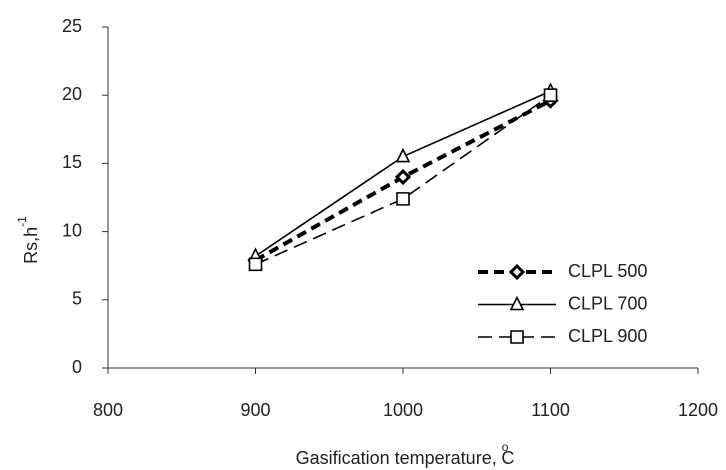 Image resolution: width=726 pixels, height=470 pixels. I want to click on x-axis-label: Gasification temperature, o C, so click(405, 454).